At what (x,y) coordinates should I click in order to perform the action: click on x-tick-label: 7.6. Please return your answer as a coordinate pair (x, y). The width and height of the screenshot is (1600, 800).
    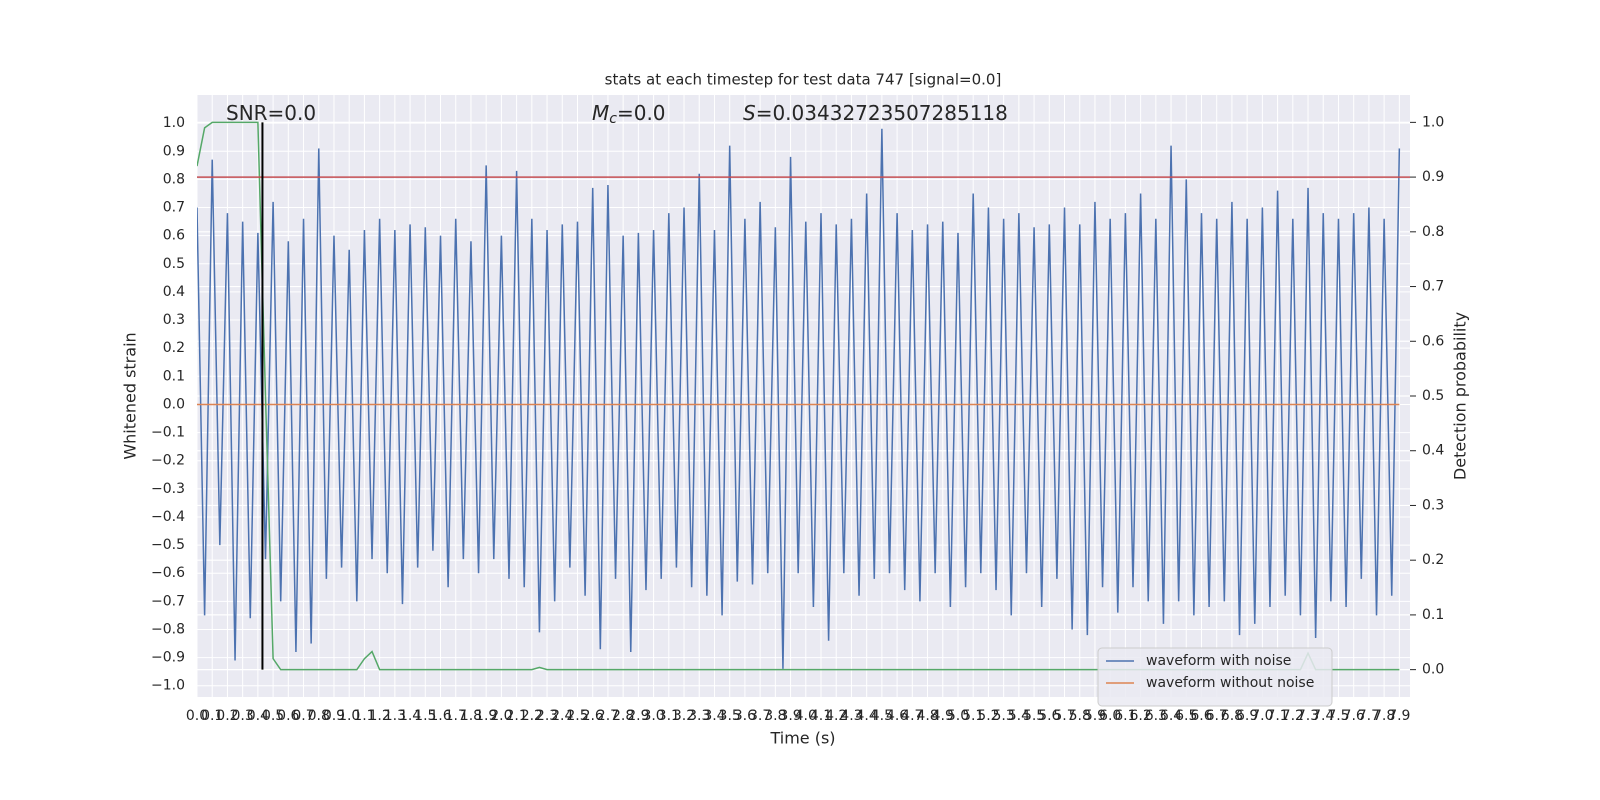
    Looking at the image, I should click on (1354, 716).